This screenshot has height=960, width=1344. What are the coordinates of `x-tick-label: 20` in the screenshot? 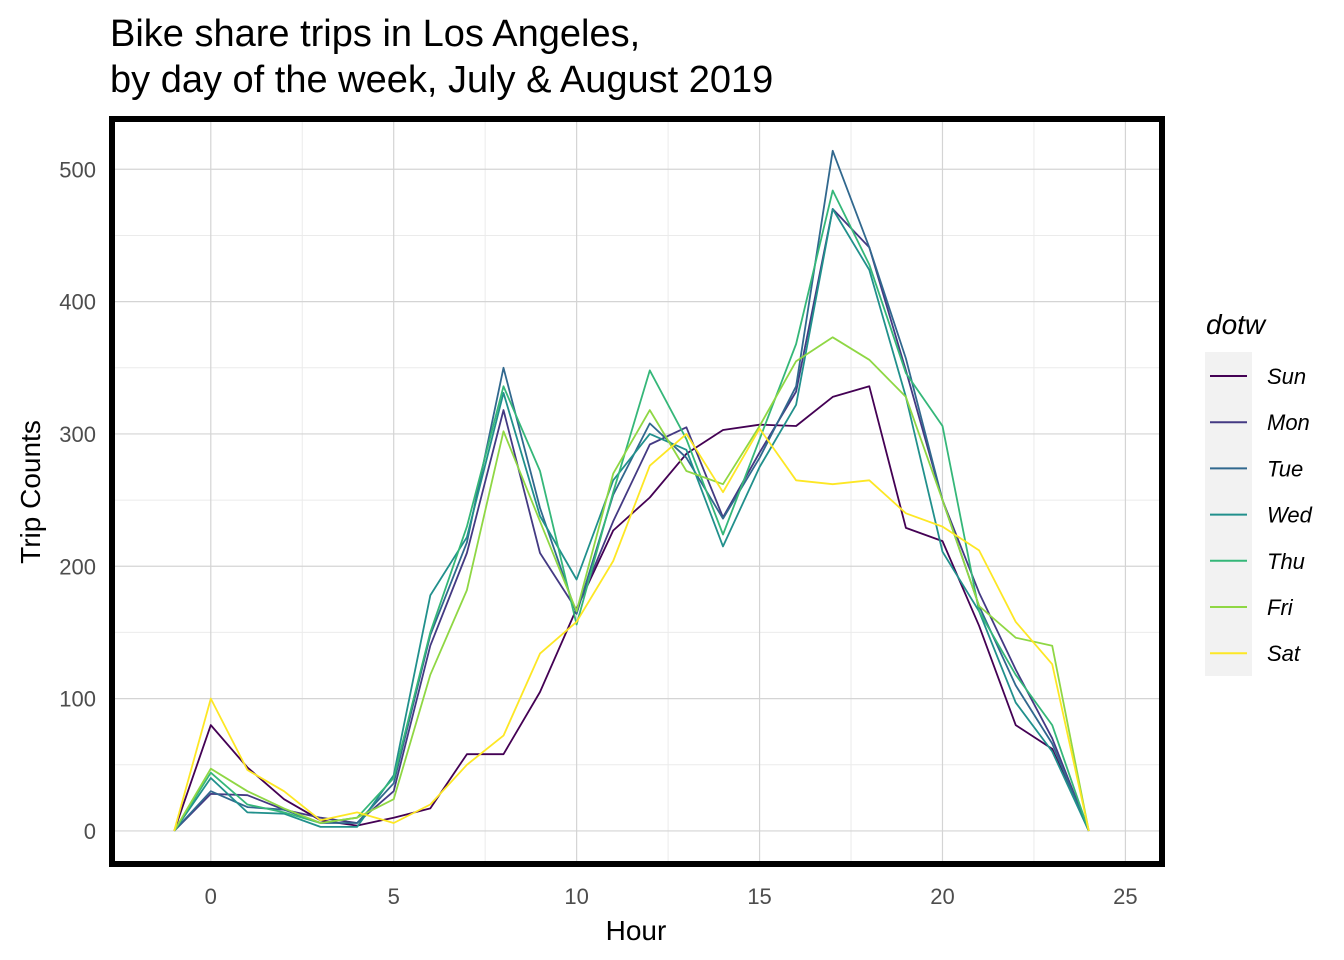 It's located at (942, 896).